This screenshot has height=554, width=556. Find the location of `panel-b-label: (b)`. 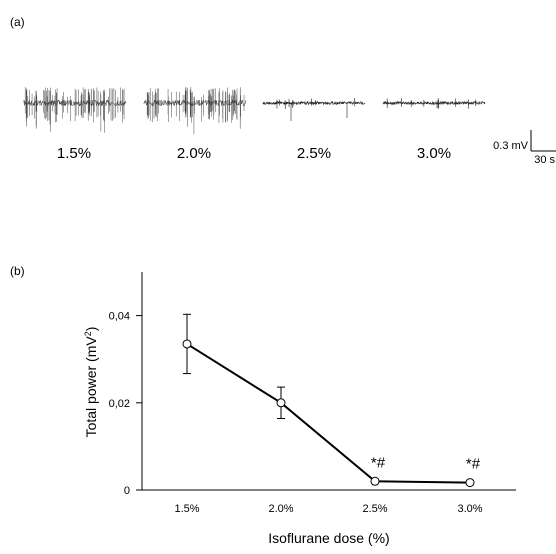

panel-b-label: (b) is located at coordinates (17, 271).